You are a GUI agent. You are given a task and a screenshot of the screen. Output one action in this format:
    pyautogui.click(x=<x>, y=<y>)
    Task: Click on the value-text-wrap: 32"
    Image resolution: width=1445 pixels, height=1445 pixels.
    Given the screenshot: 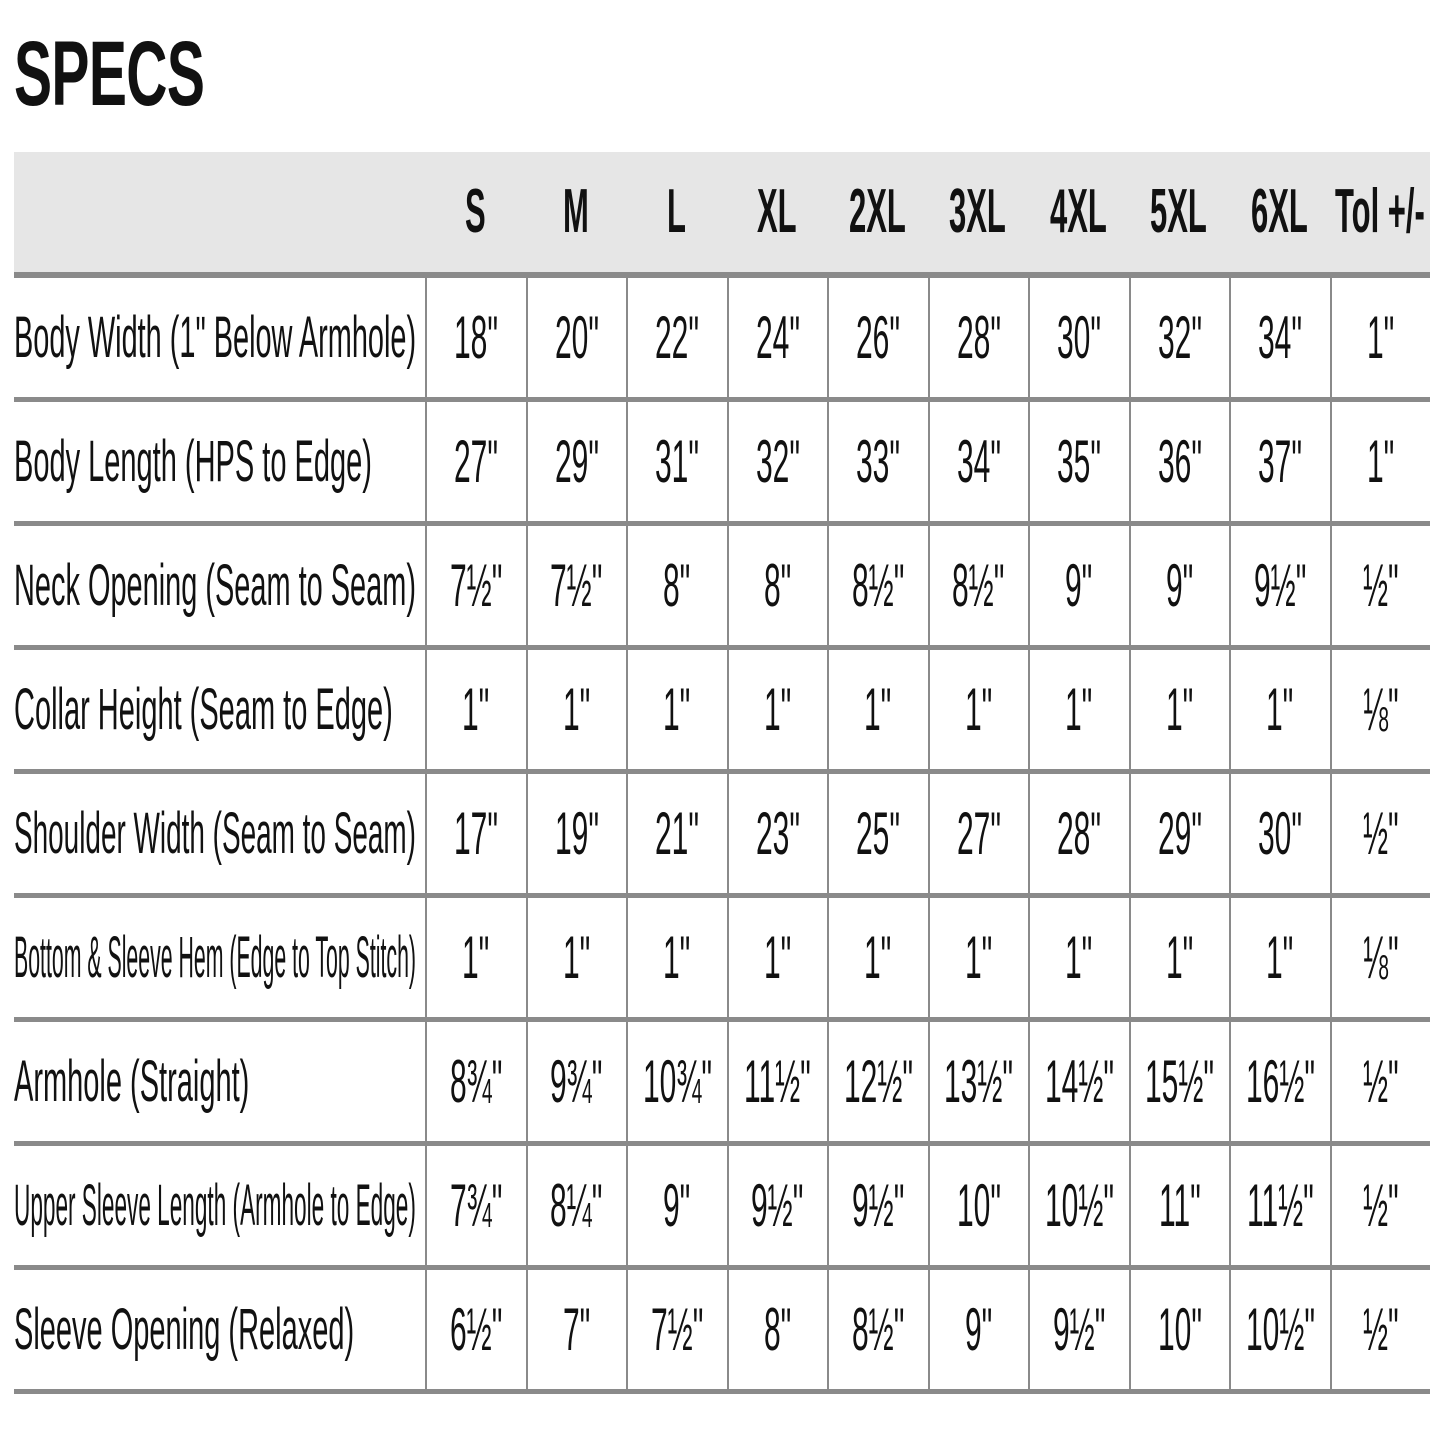 What is the action you would take?
    pyautogui.click(x=1180, y=337)
    